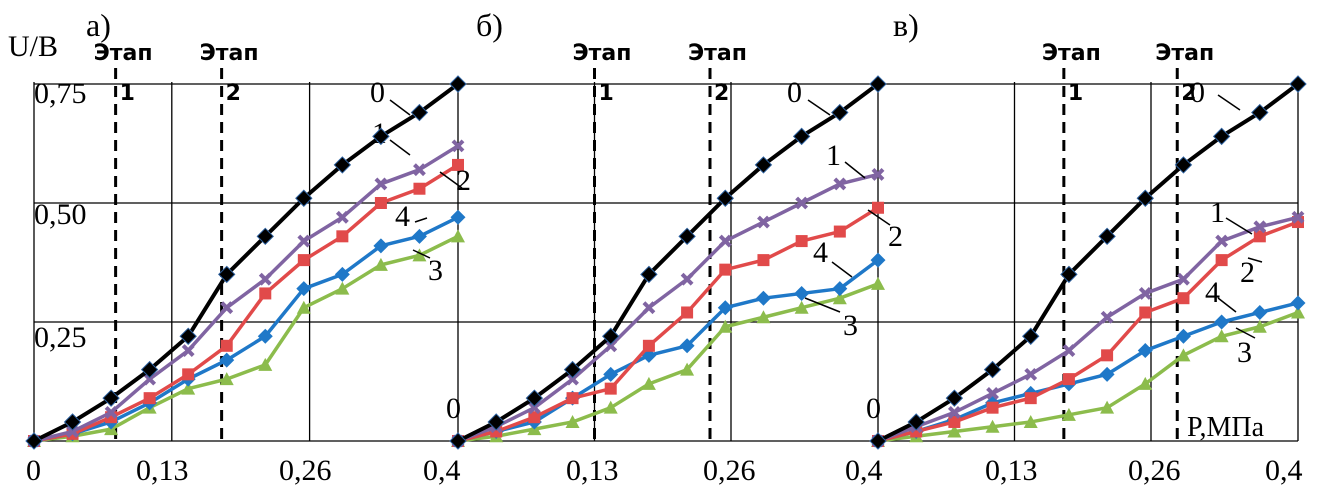  I want to click on panel-label: б), so click(489, 25).